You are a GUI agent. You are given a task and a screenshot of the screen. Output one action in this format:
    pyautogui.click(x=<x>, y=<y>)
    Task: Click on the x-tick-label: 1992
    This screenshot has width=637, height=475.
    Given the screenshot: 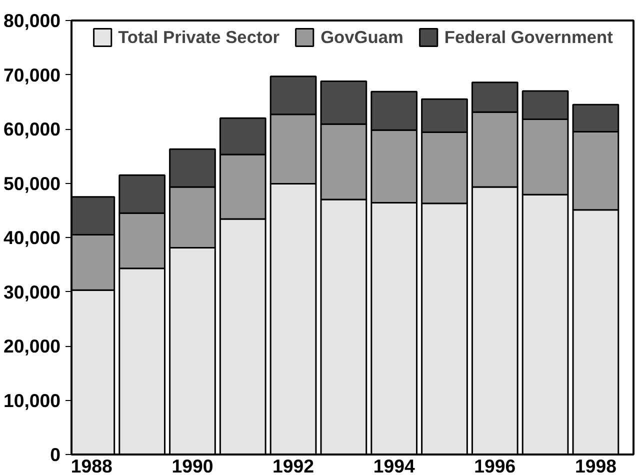 What is the action you would take?
    pyautogui.click(x=293, y=465)
    